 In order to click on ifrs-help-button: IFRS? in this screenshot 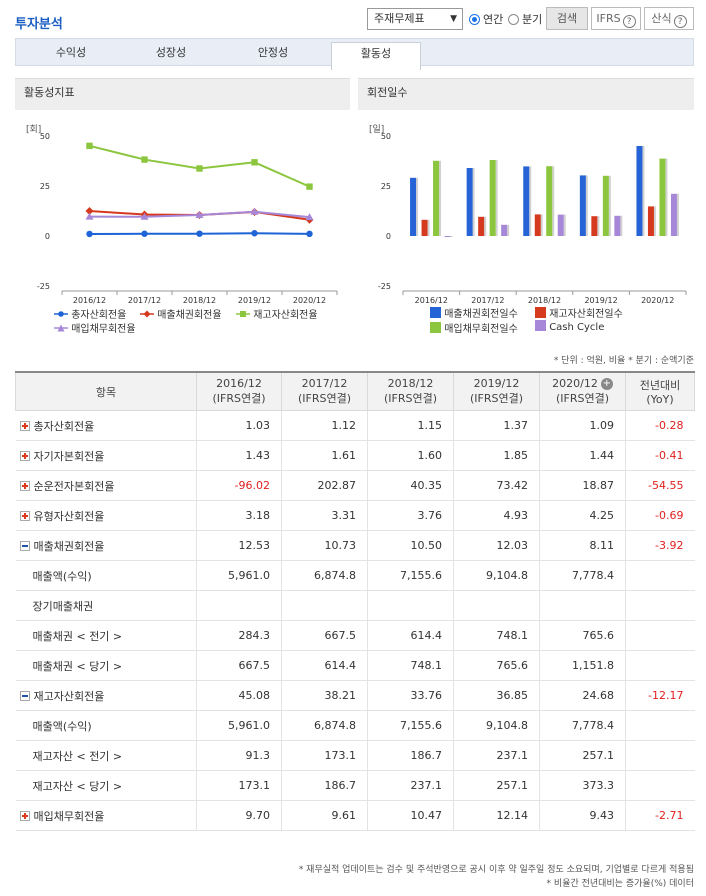, I will do `click(616, 18)`.